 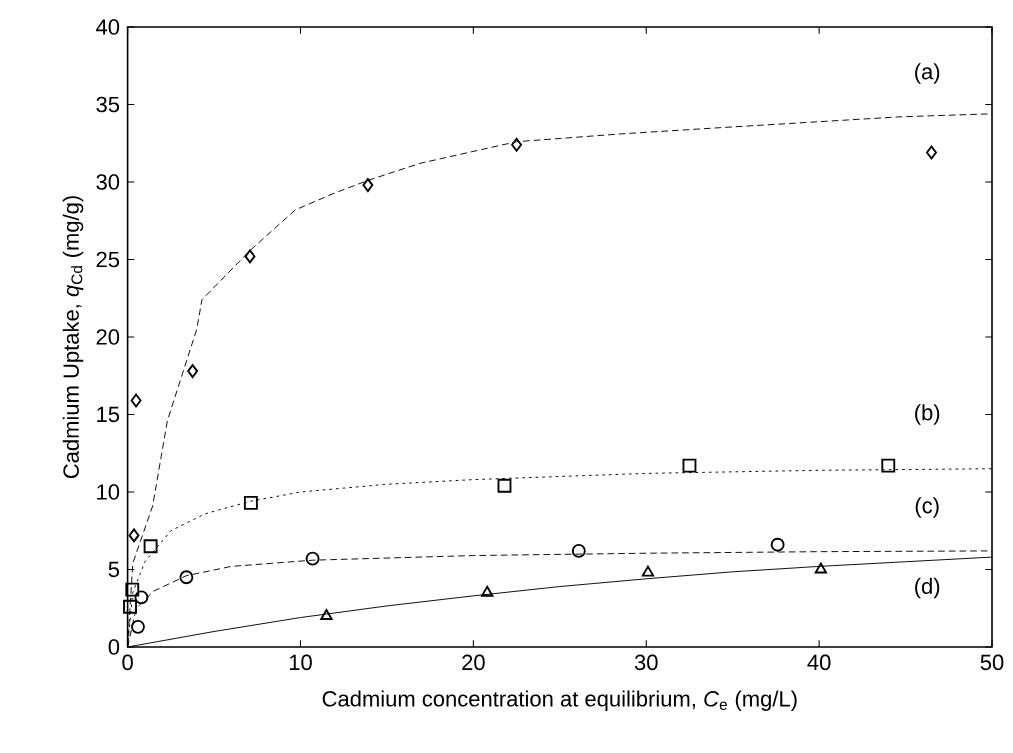 What do you see at coordinates (927, 73) in the screenshot?
I see `annotation: (a)` at bounding box center [927, 73].